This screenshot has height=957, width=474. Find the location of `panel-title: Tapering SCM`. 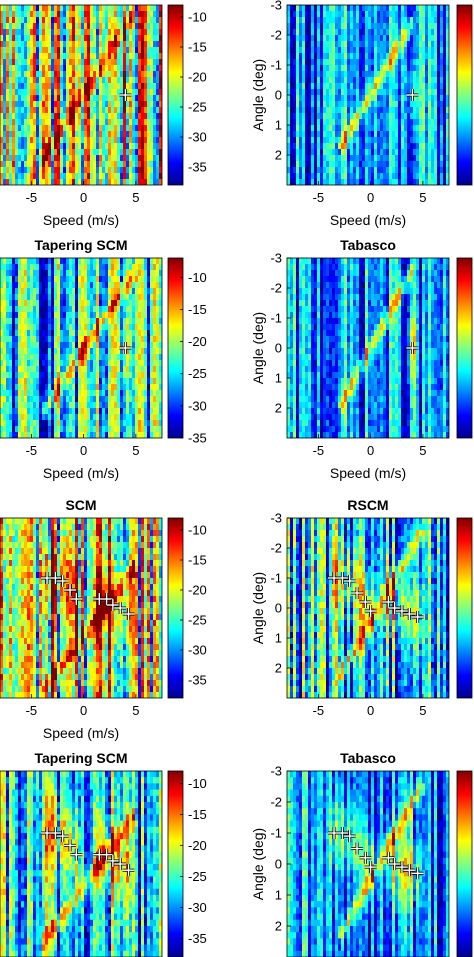

panel-title: Tapering SCM is located at coordinates (80, 245).